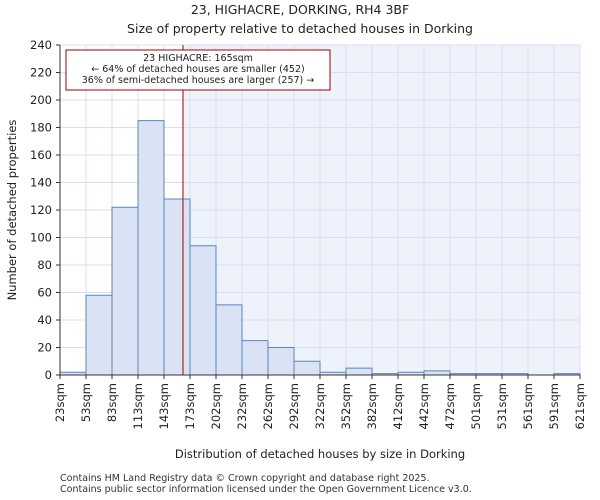 The height and width of the screenshot is (500, 600). I want to click on x-tick-label: 292sqm, so click(294, 406).